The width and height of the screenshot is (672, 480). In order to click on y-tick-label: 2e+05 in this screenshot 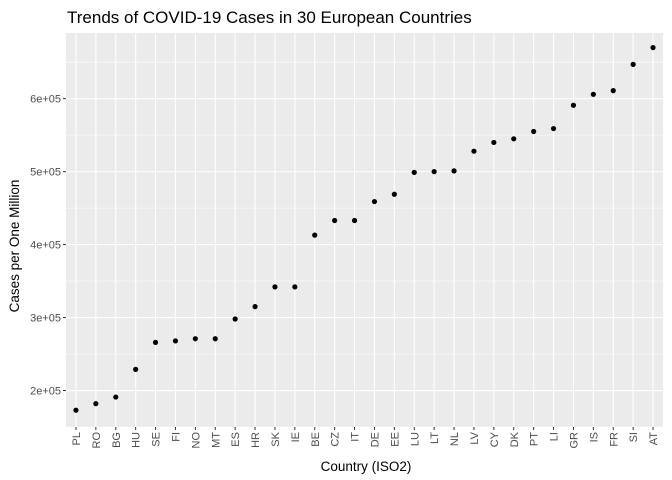, I will do `click(45, 392)`.